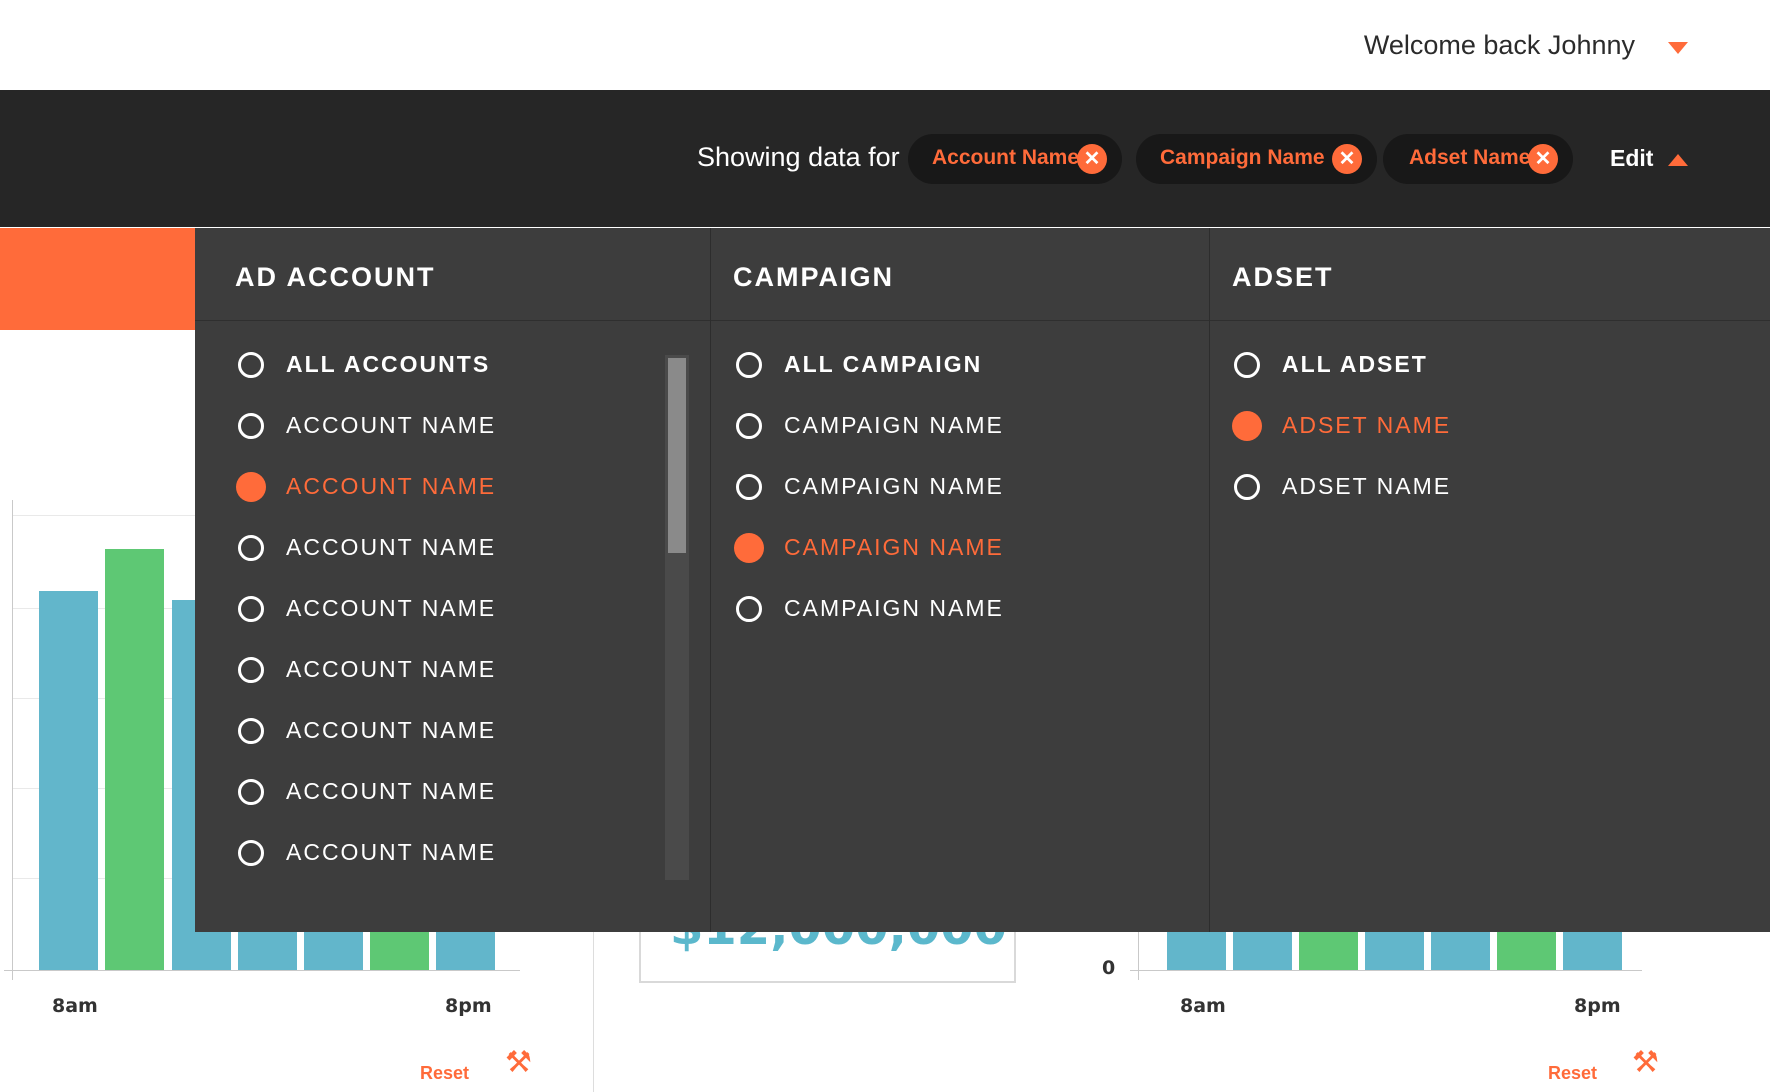  What do you see at coordinates (1242, 157) in the screenshot?
I see `filter-chip-label: Campaign Name` at bounding box center [1242, 157].